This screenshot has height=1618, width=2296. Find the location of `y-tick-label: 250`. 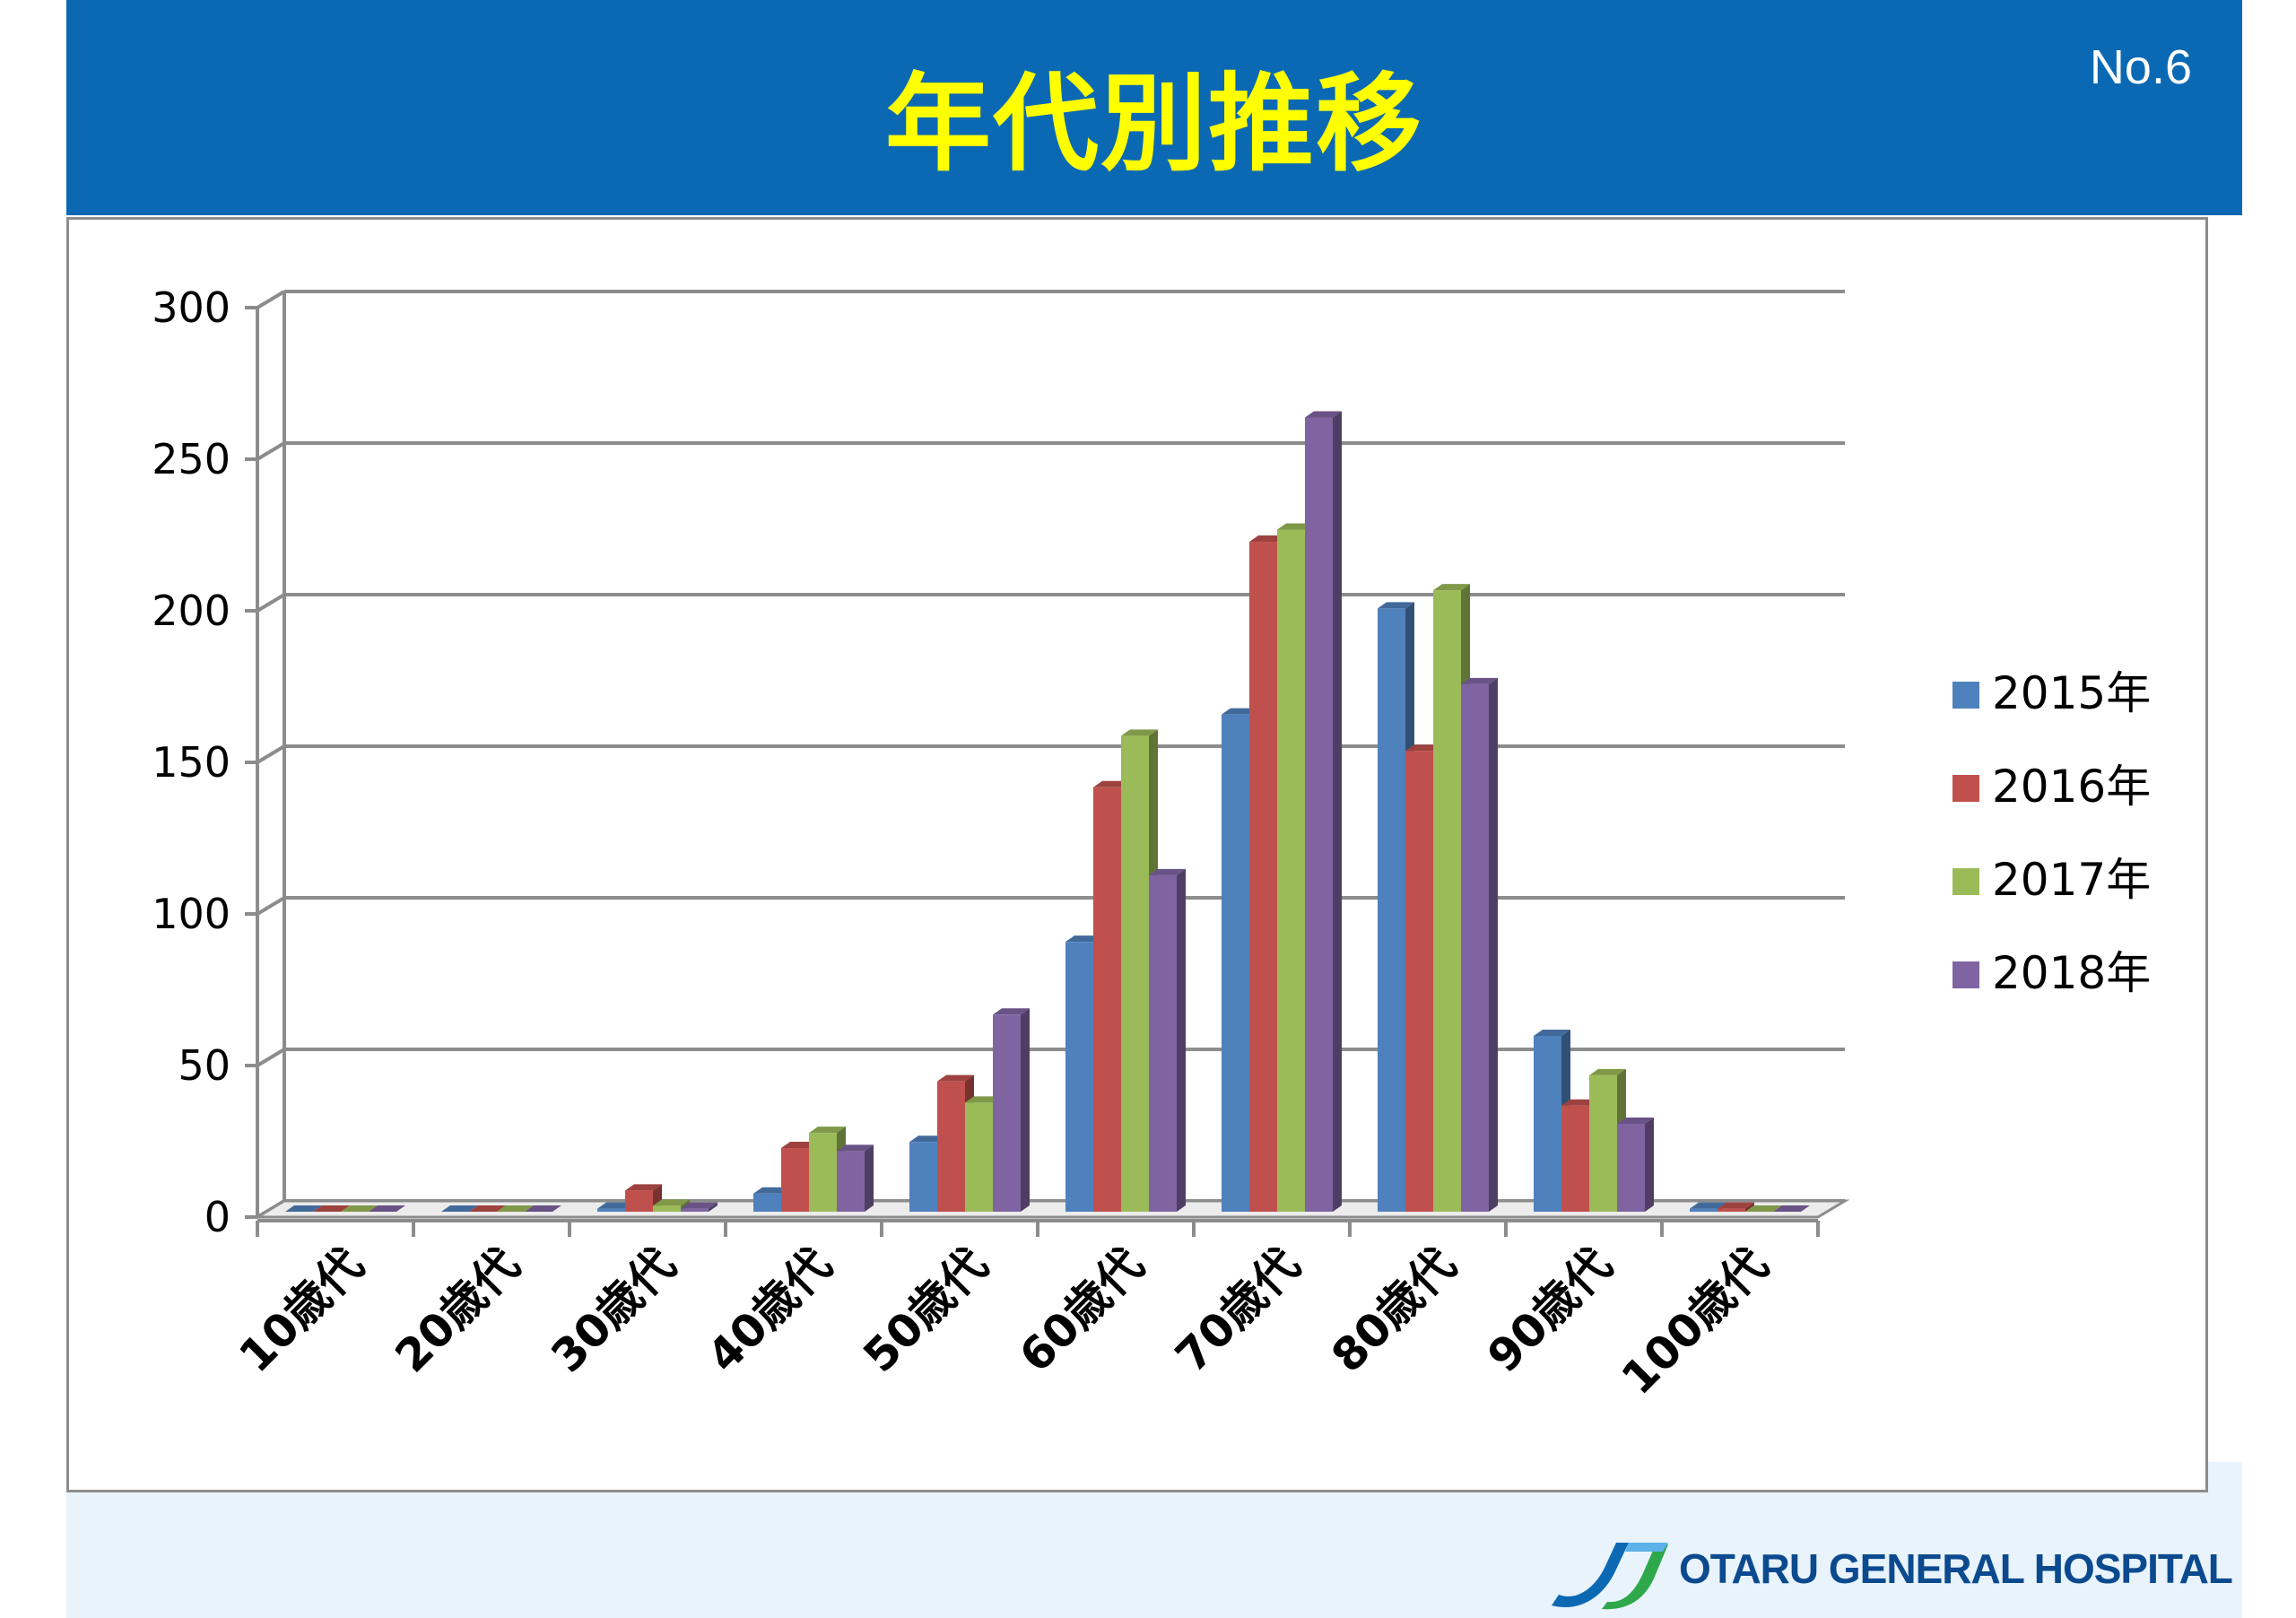

y-tick-label: 250 is located at coordinates (191, 459).